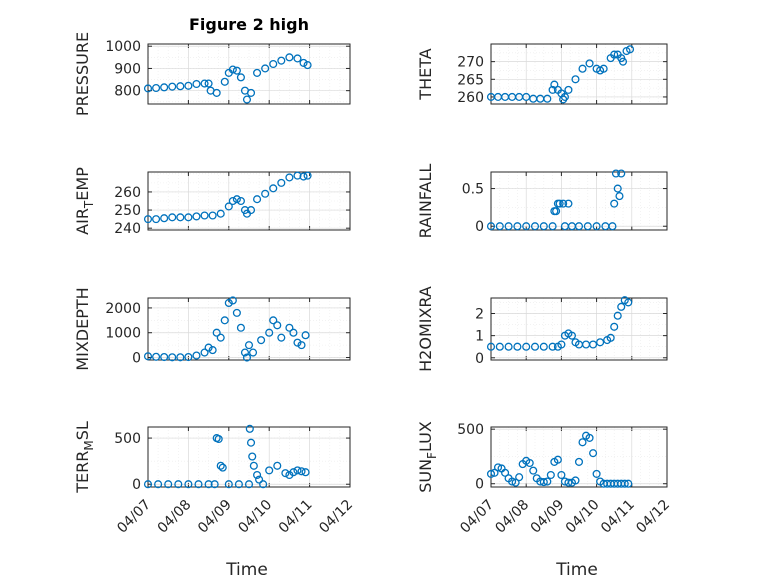 The image size is (778, 583). I want to click on y-tick-label: 800, so click(127, 92).